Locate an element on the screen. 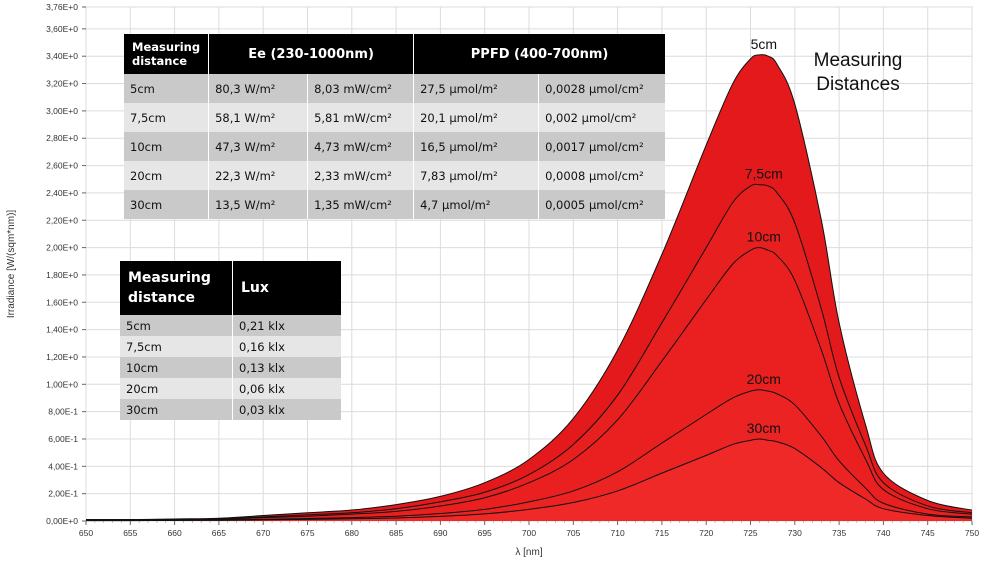  lux-cell: 7,5cm is located at coordinates (176, 346).